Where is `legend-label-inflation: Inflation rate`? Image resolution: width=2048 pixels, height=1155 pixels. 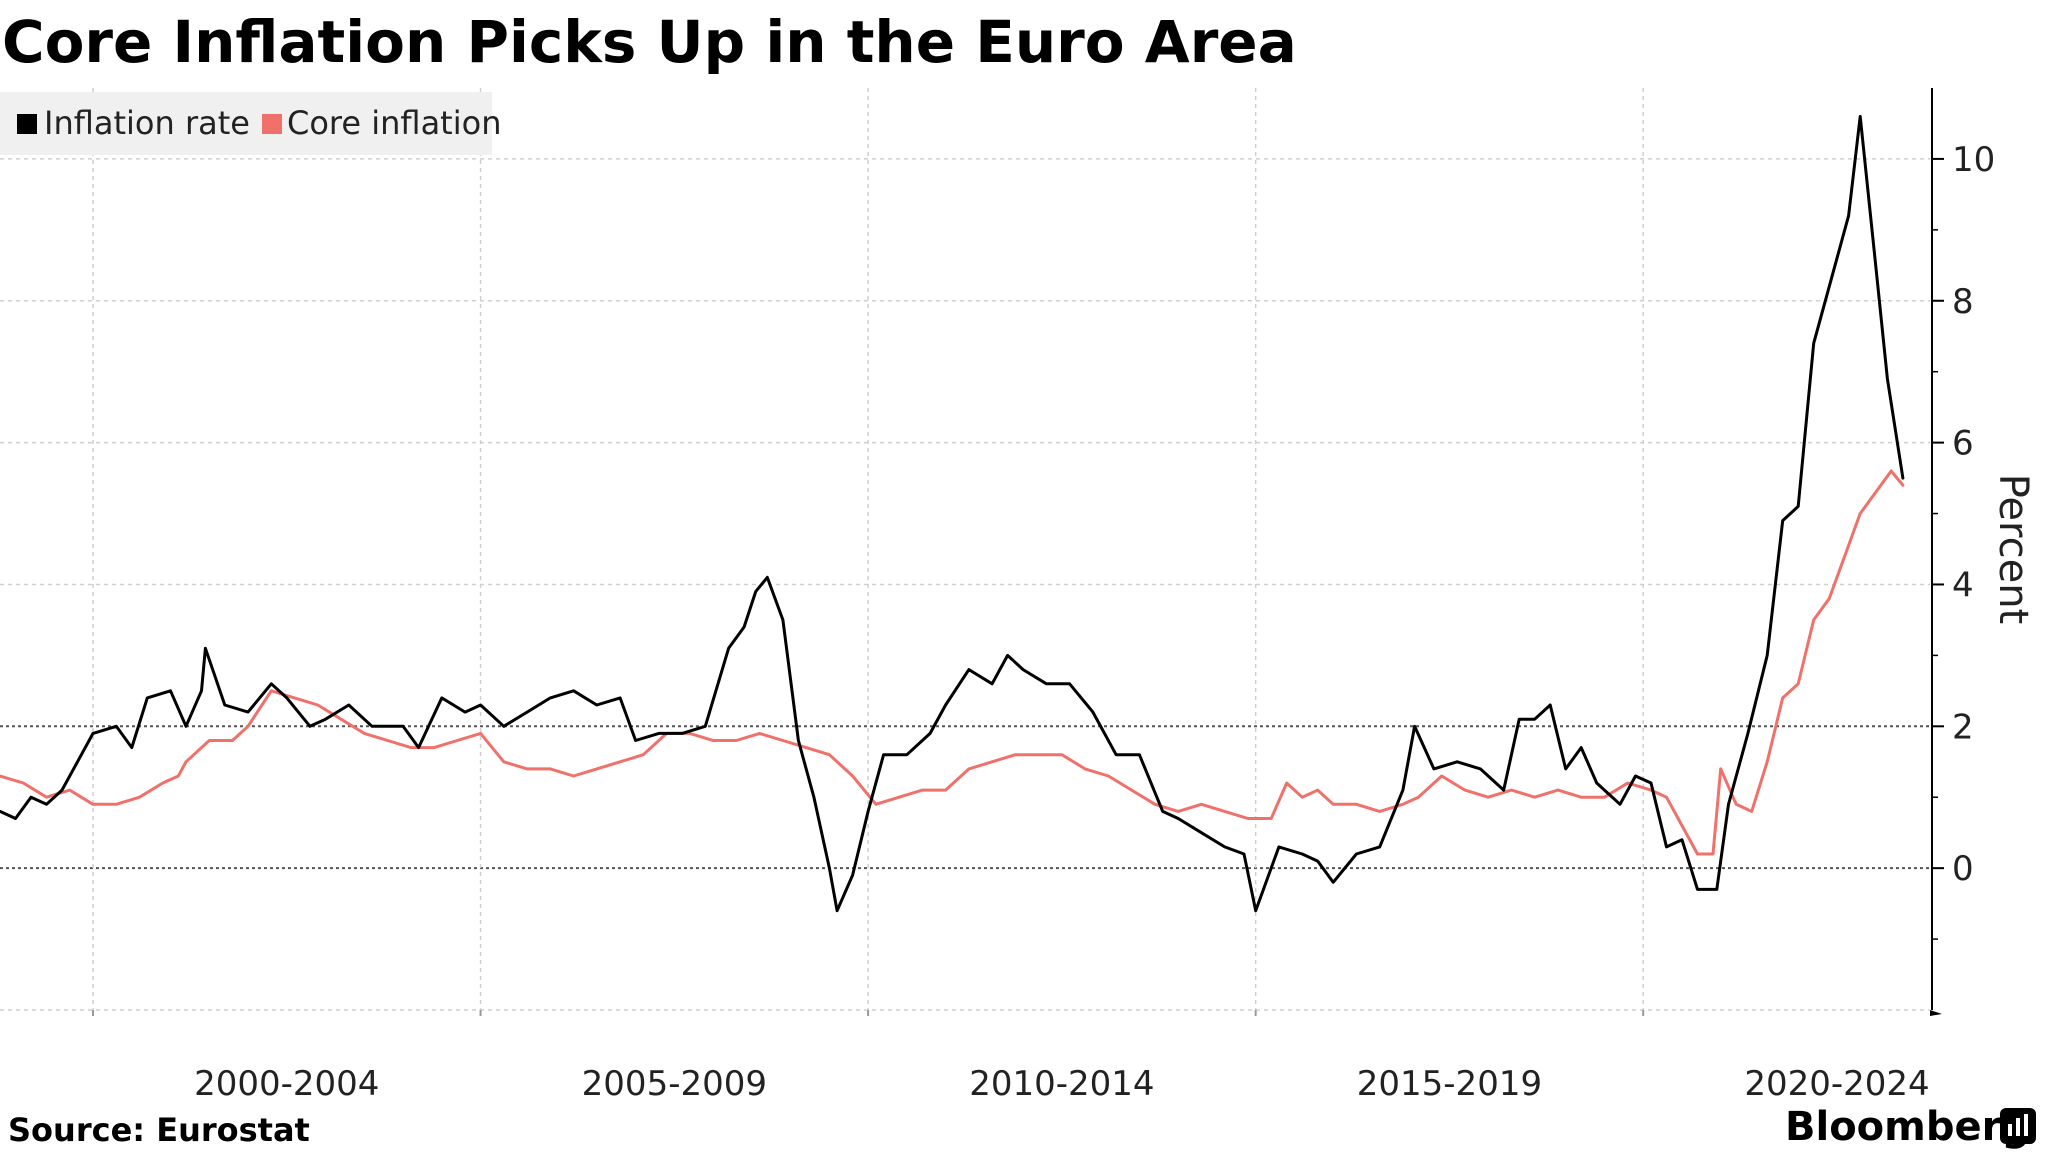 legend-label-inflation: Inflation rate is located at coordinates (147, 123).